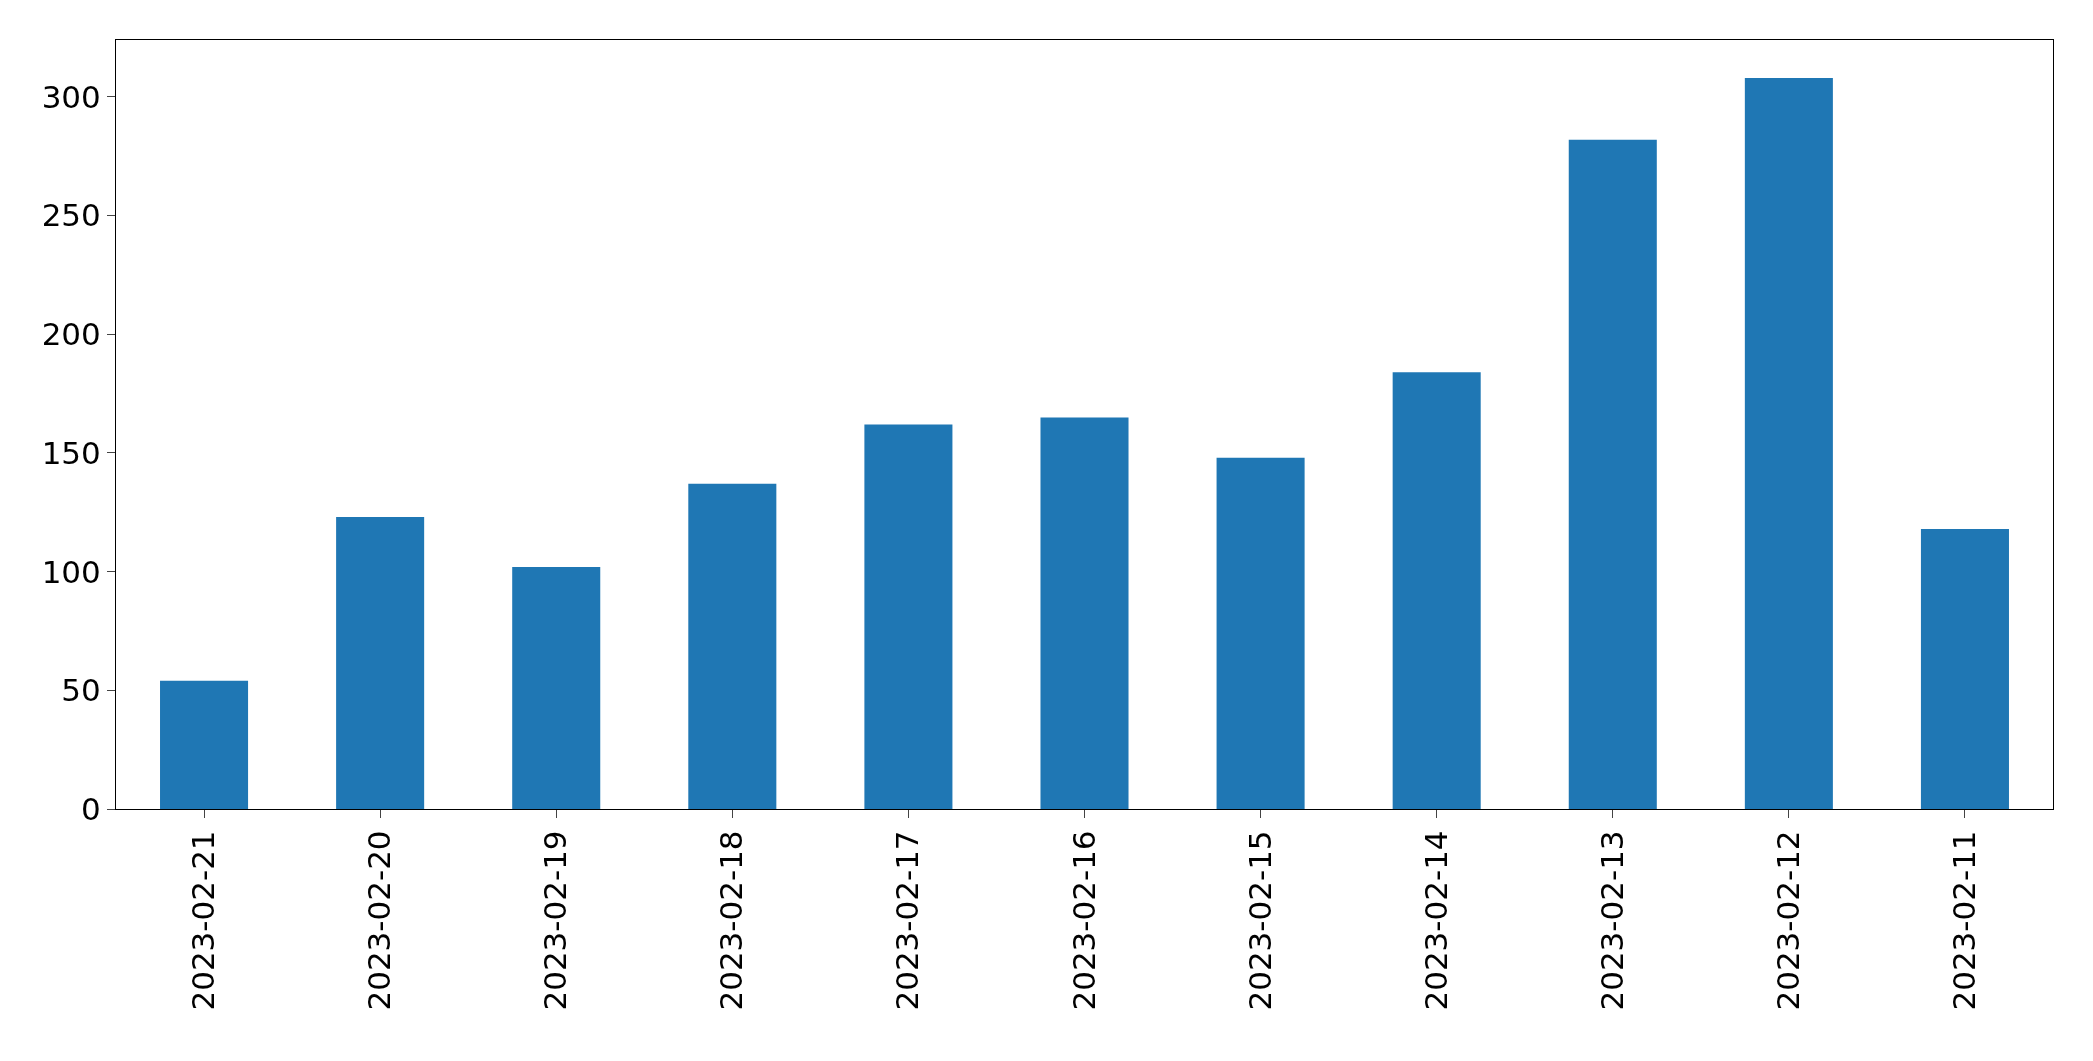  What do you see at coordinates (1083, 920) in the screenshot?
I see `x-tick-label: 2023-02-16` at bounding box center [1083, 920].